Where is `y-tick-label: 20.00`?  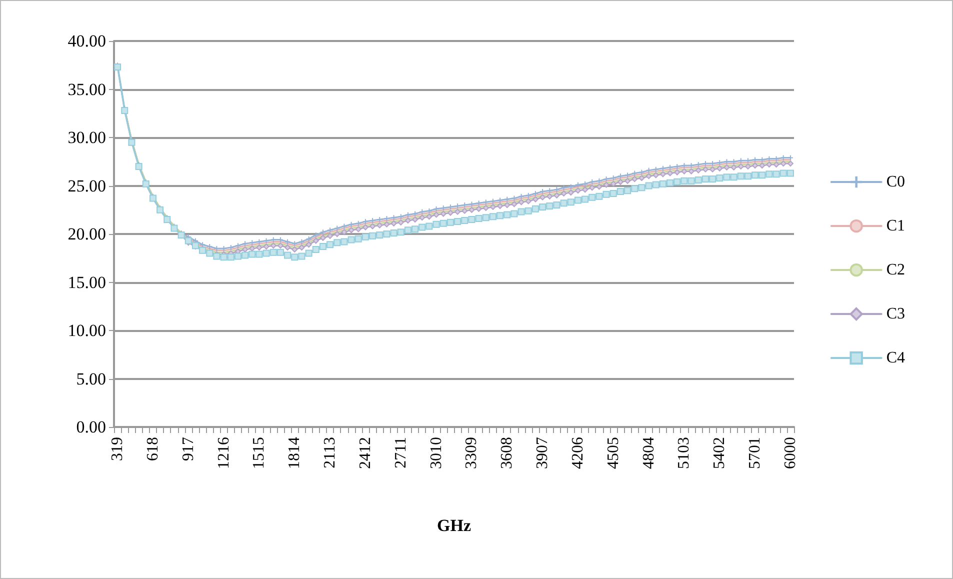 y-tick-label: 20.00 is located at coordinates (87, 234).